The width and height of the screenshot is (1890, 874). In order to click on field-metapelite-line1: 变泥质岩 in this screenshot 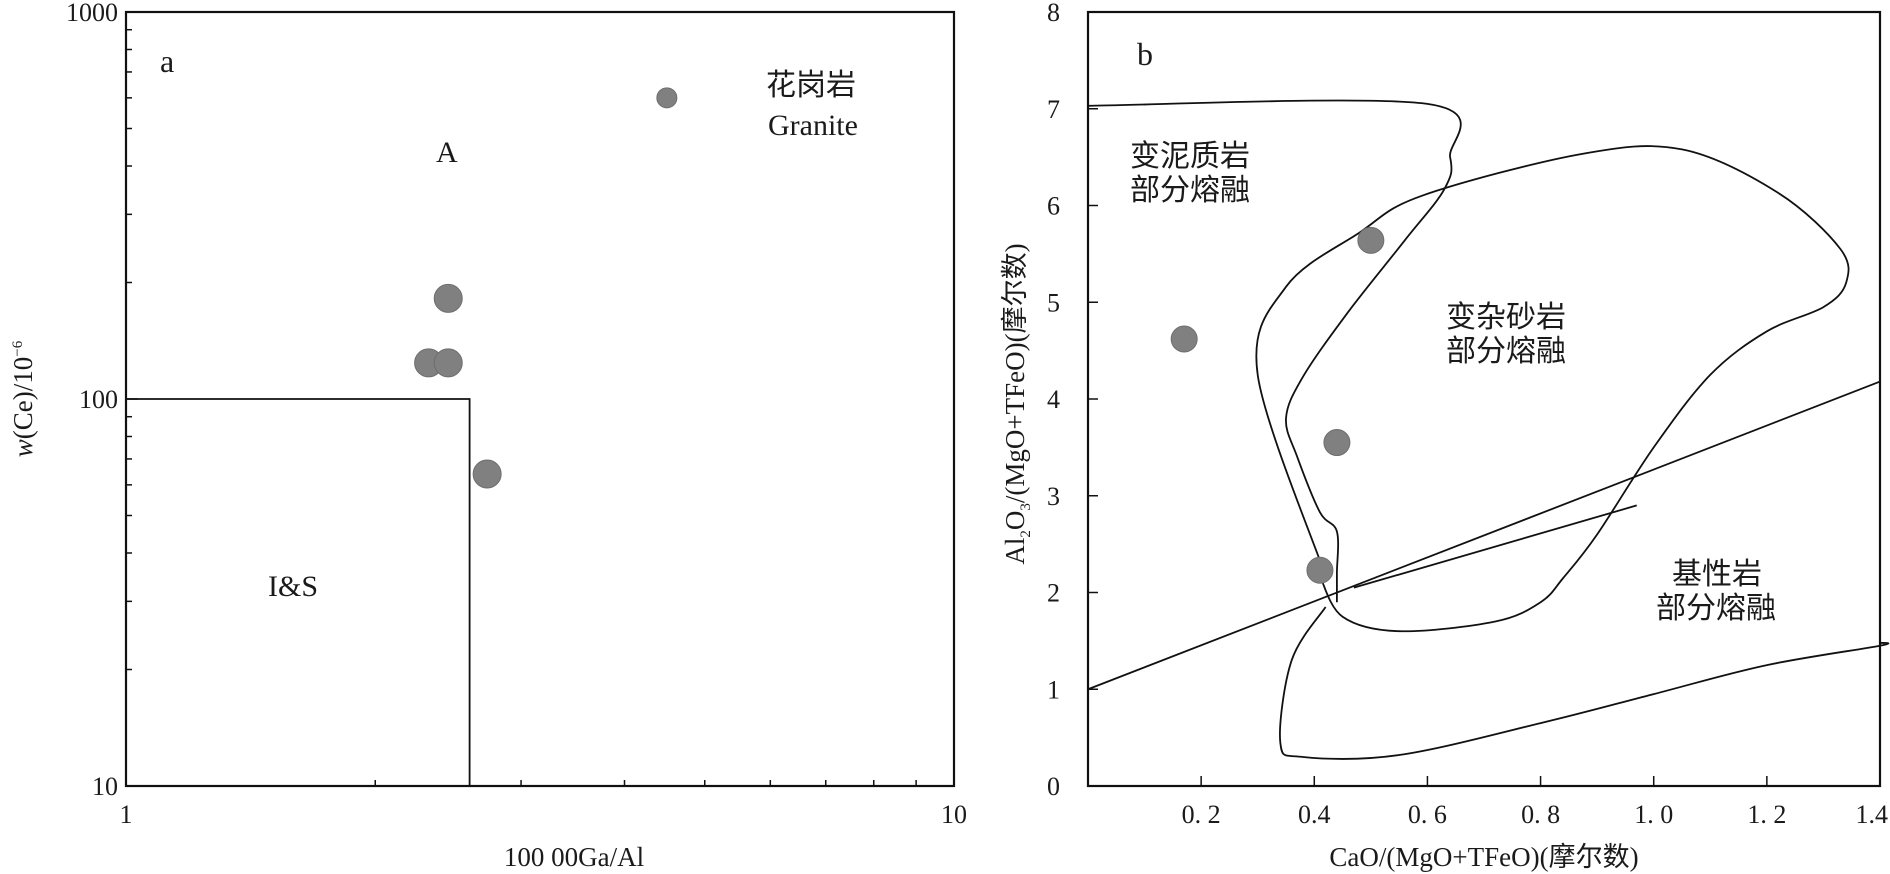, I will do `click(1190, 156)`.